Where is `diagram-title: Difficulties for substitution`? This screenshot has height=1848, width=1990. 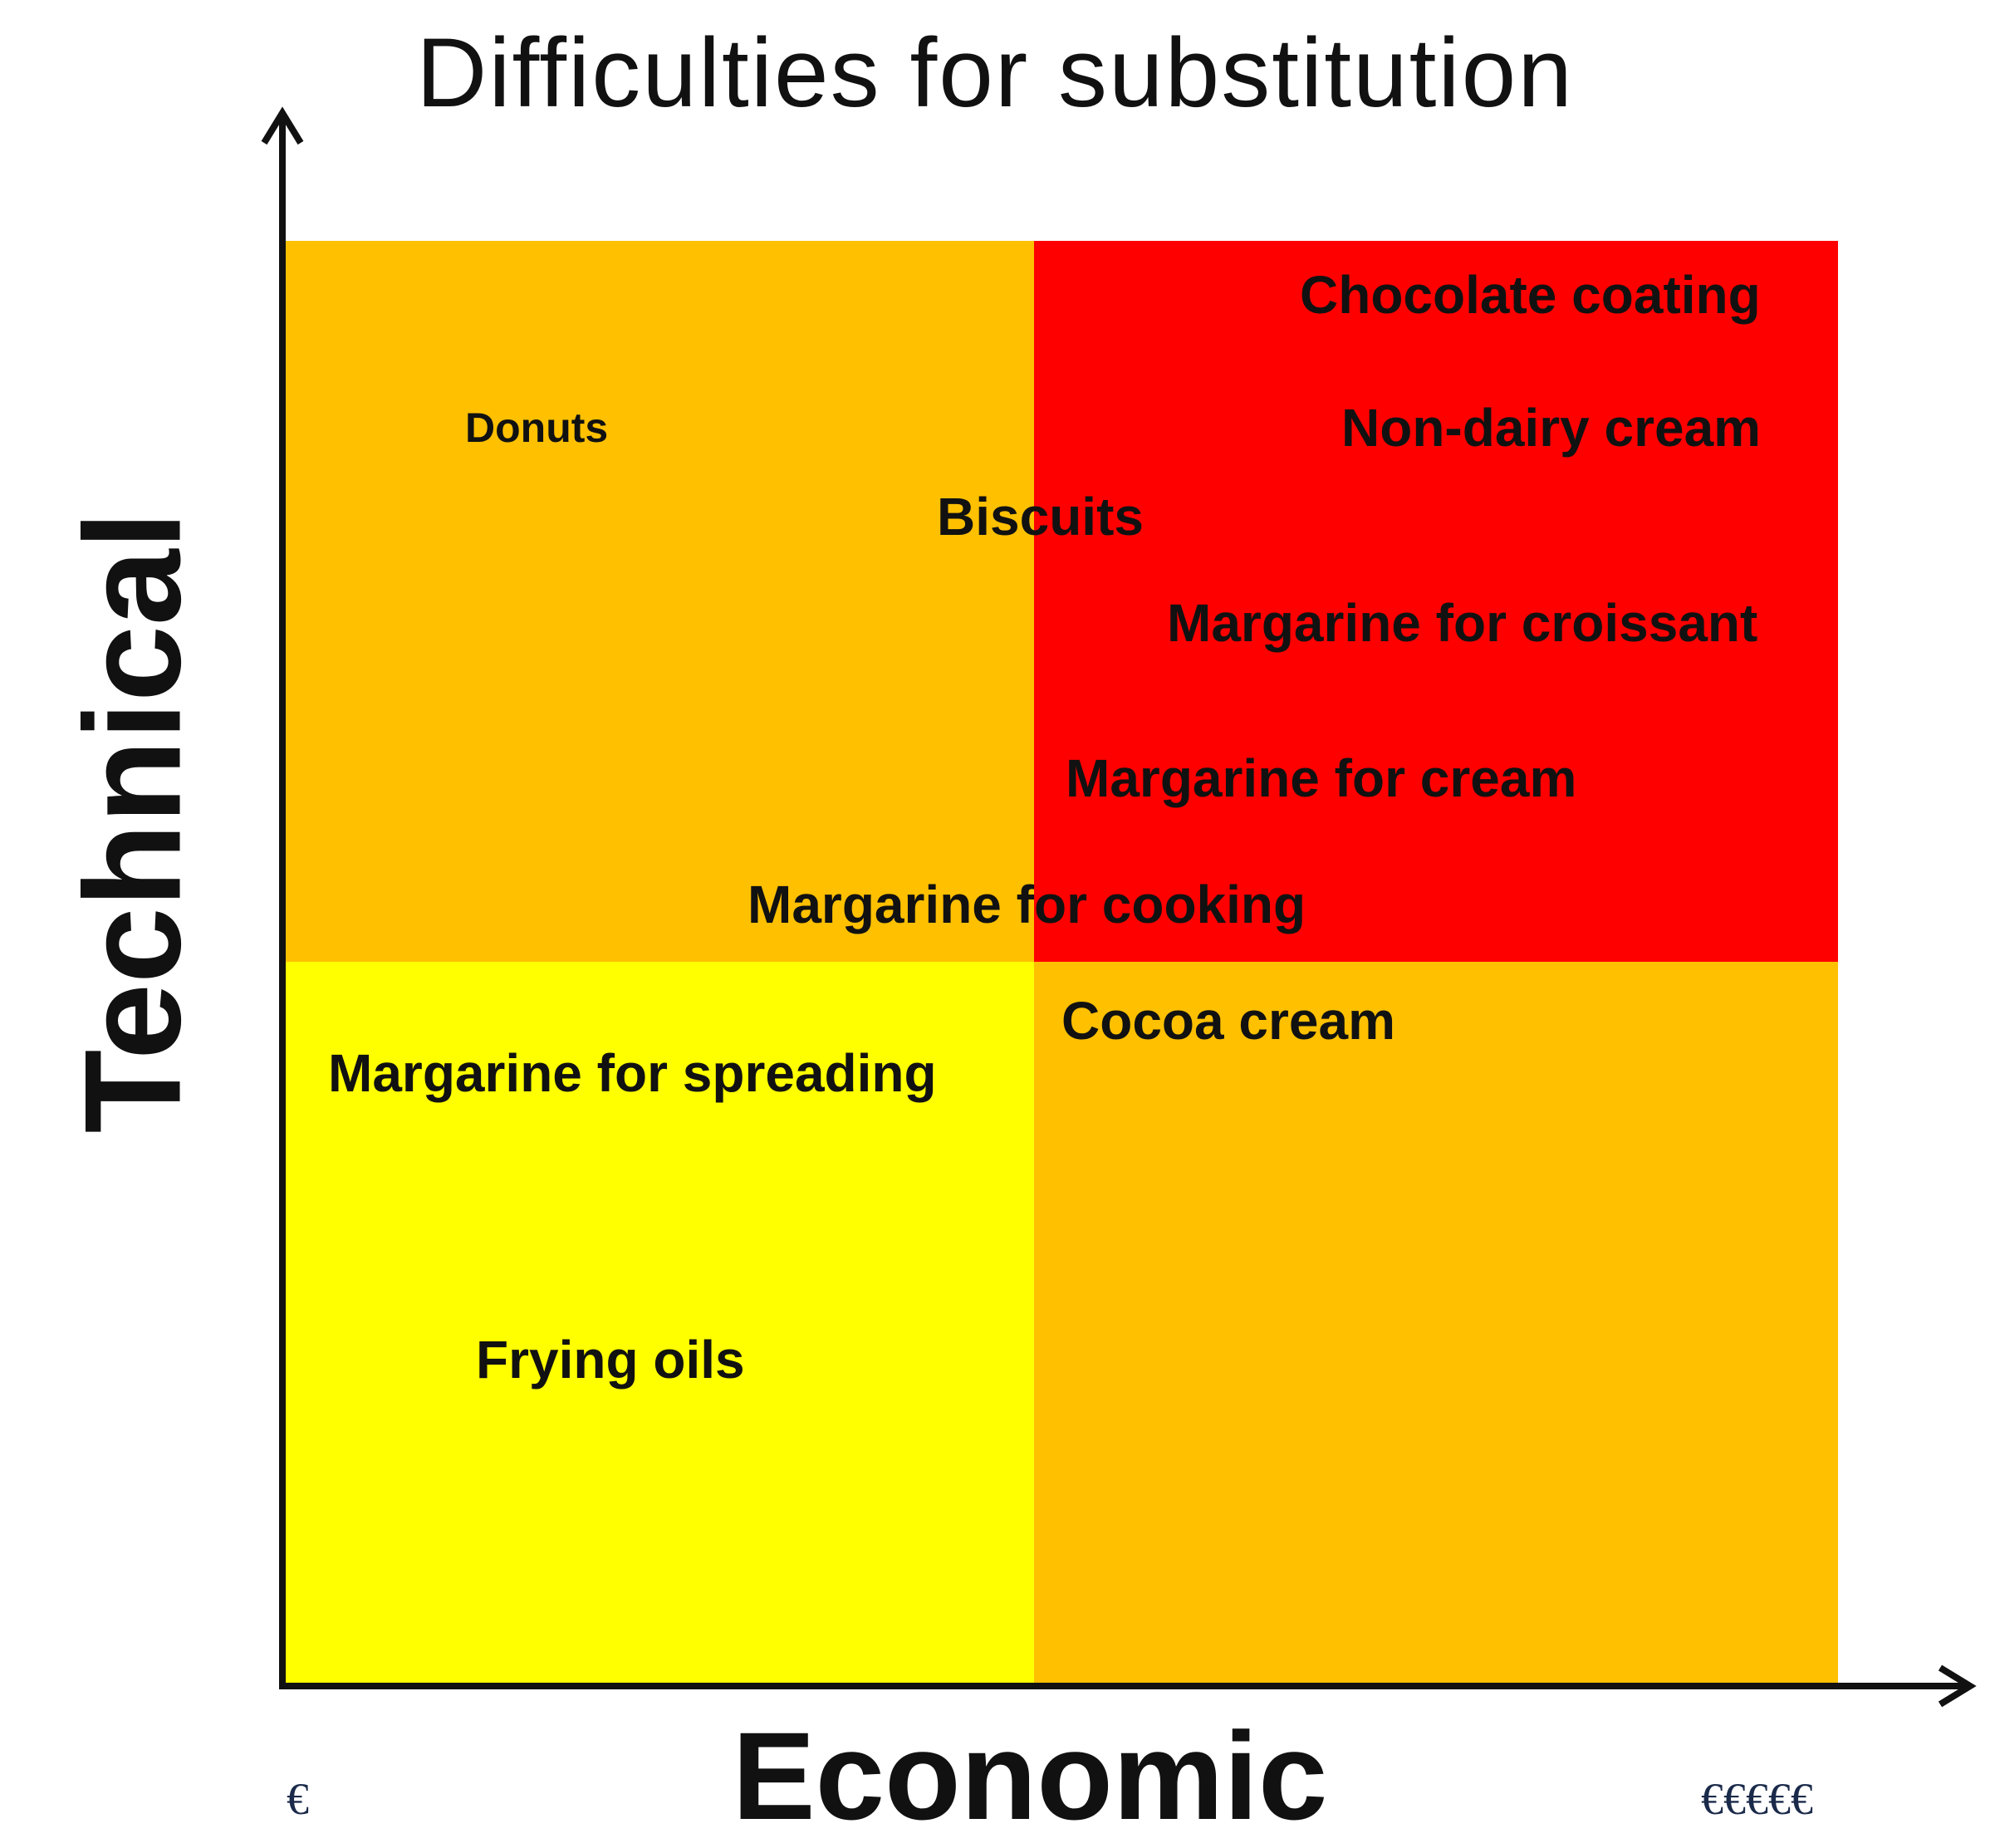 diagram-title: Difficulties for substitution is located at coordinates (995, 73).